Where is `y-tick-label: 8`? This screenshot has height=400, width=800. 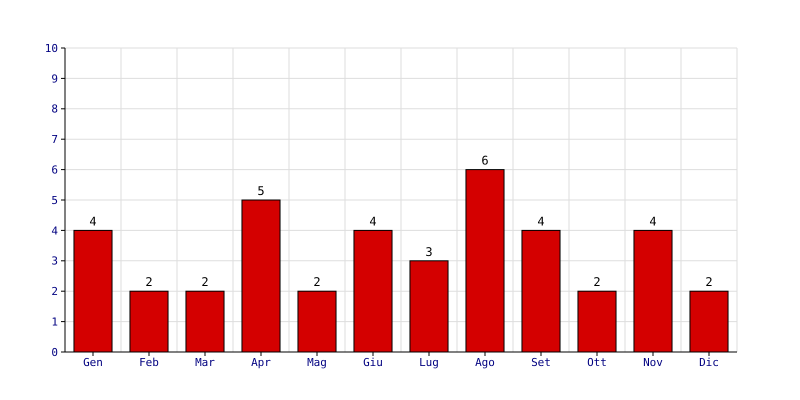 y-tick-label: 8 is located at coordinates (54, 109).